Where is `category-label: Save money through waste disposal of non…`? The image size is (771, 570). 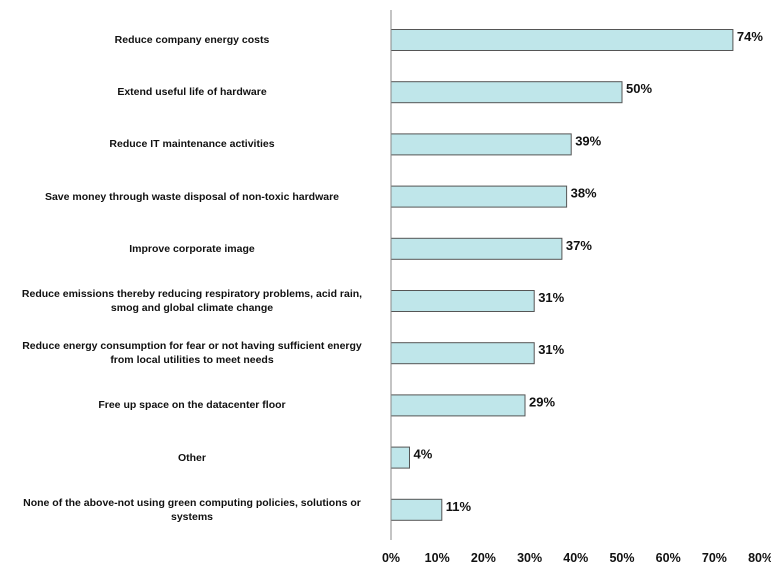 category-label: Save money through waste disposal of non… is located at coordinates (192, 197).